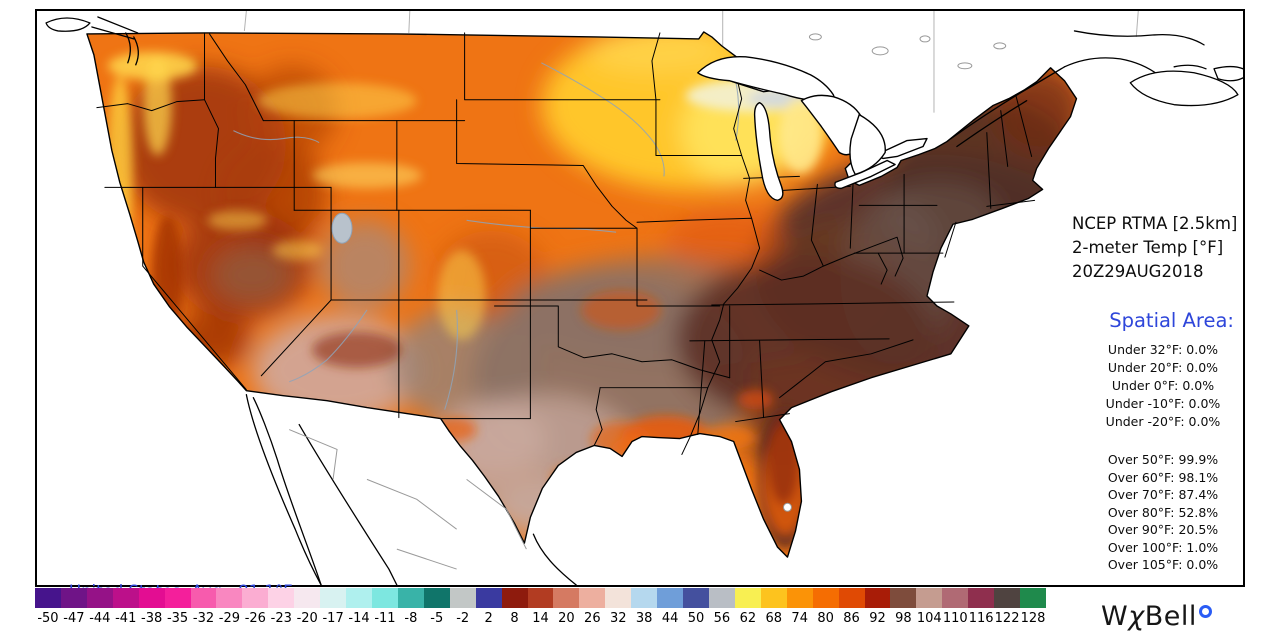  What do you see at coordinates (1163, 349) in the screenshot?
I see `stat-line: Under 32°F: 0.0%` at bounding box center [1163, 349].